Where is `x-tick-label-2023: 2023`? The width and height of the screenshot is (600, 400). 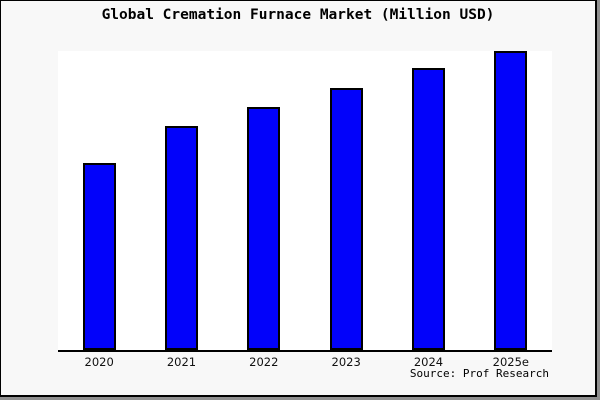
x-tick-label-2023: 2023 is located at coordinates (346, 362).